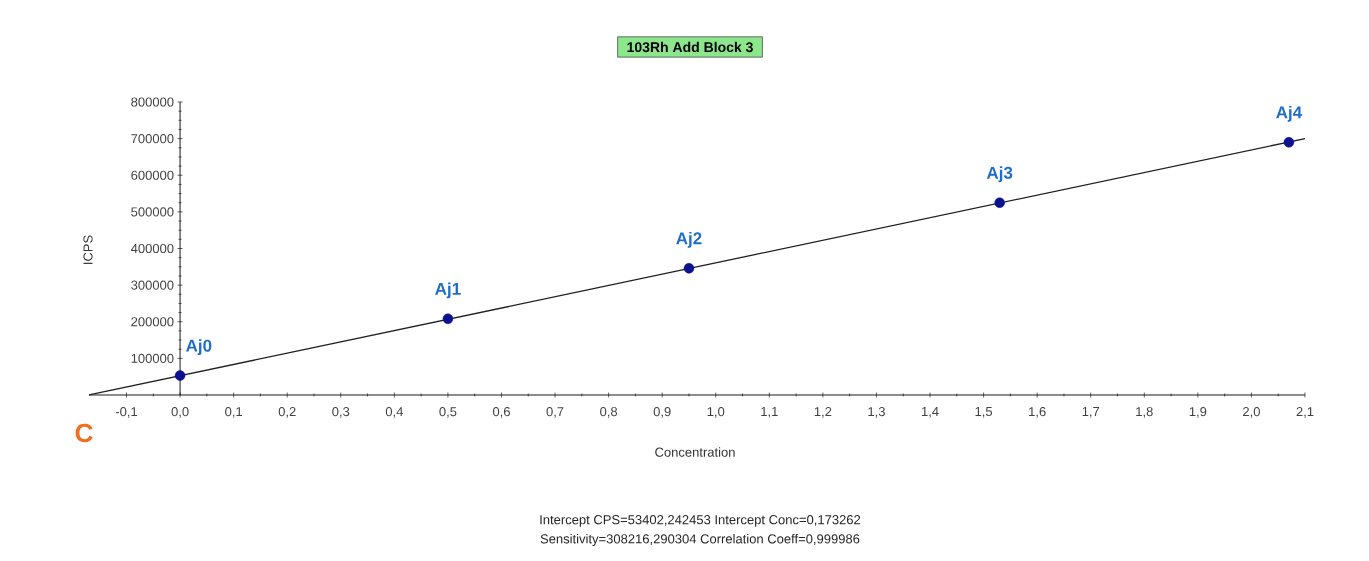 This screenshot has height=561, width=1369. Describe the element at coordinates (501, 412) in the screenshot. I see `x-tick-label: 0,6` at that location.